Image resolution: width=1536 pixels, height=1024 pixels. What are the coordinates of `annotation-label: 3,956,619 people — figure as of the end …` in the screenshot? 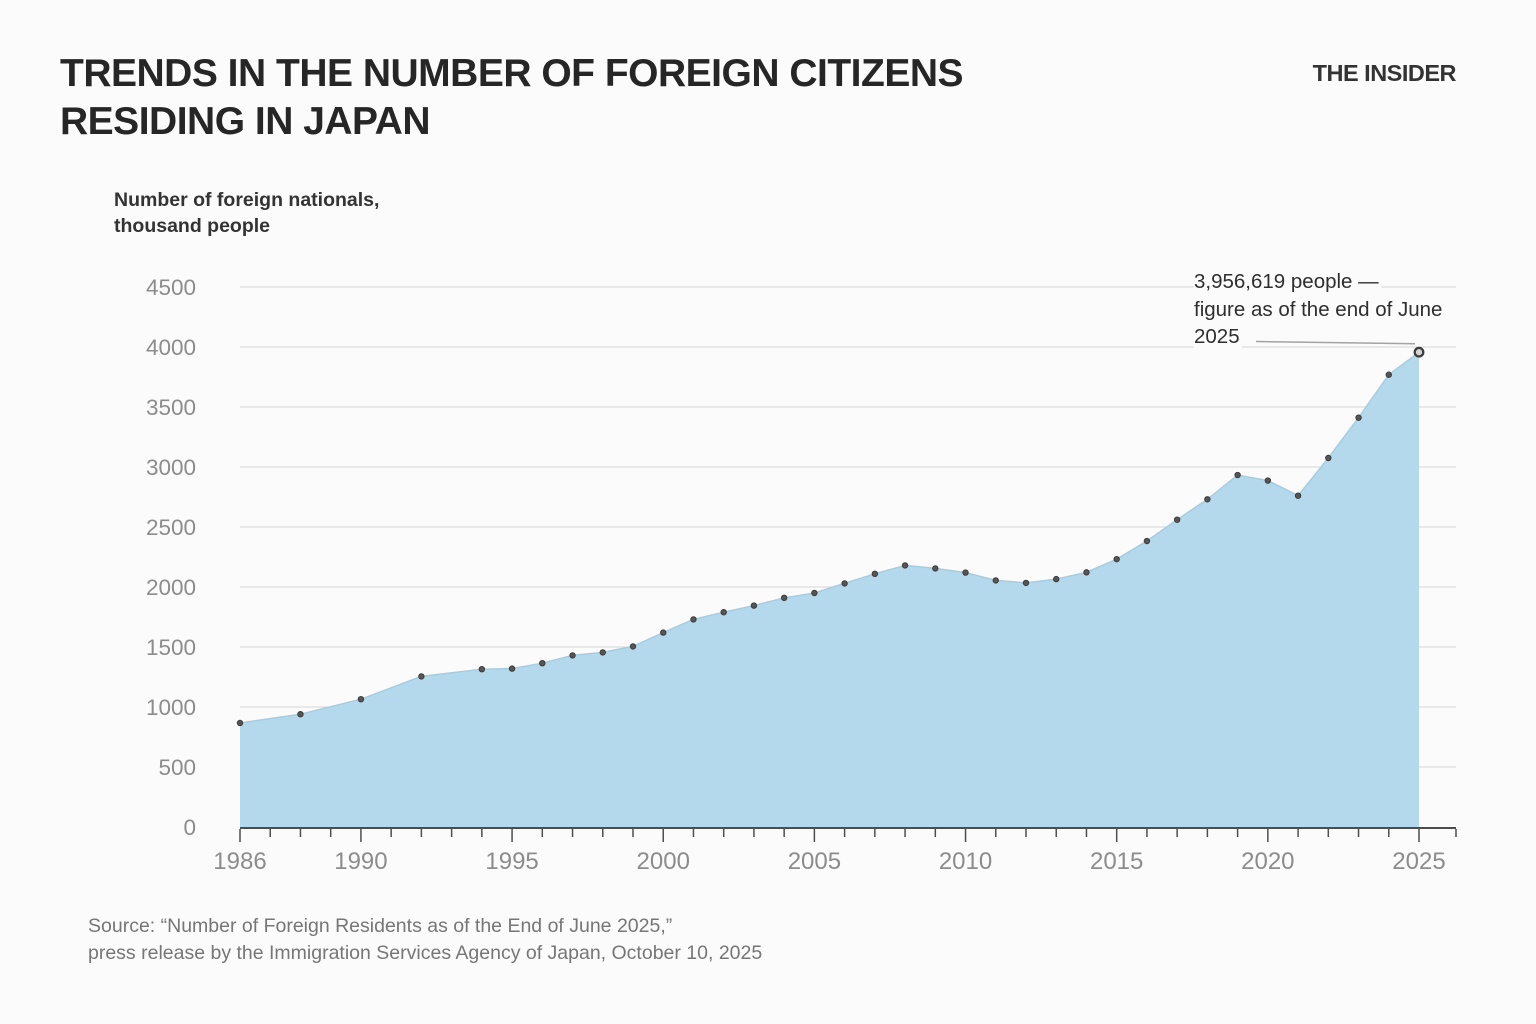 It's located at (1337, 309).